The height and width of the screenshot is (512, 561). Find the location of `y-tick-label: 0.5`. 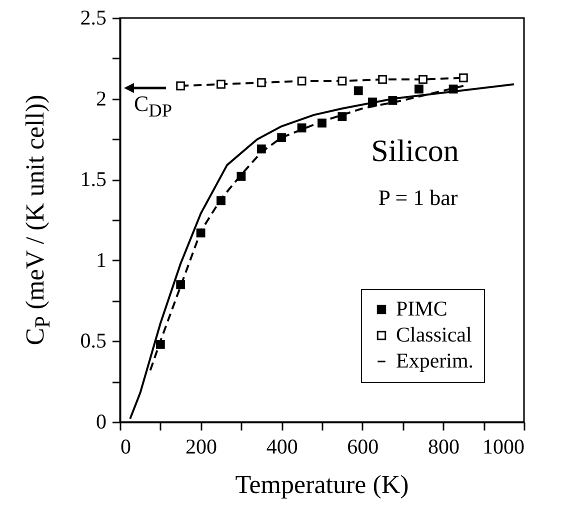

y-tick-label: 0.5 is located at coordinates (93, 340).